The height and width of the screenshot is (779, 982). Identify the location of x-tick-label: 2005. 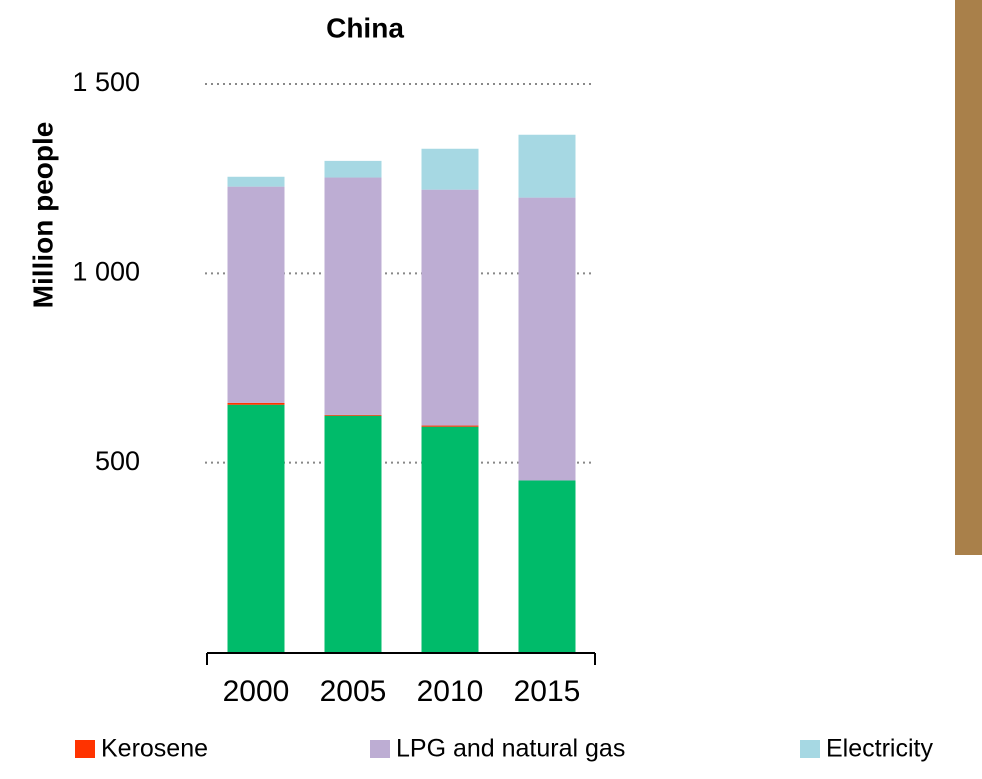
(353, 691).